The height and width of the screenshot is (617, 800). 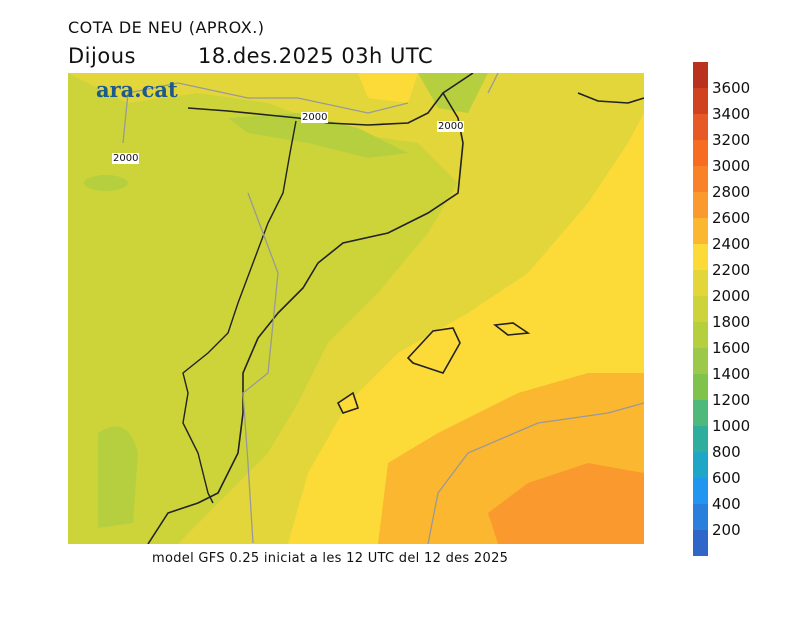 I want to click on aracat-logo: ara.cat, so click(x=137, y=89).